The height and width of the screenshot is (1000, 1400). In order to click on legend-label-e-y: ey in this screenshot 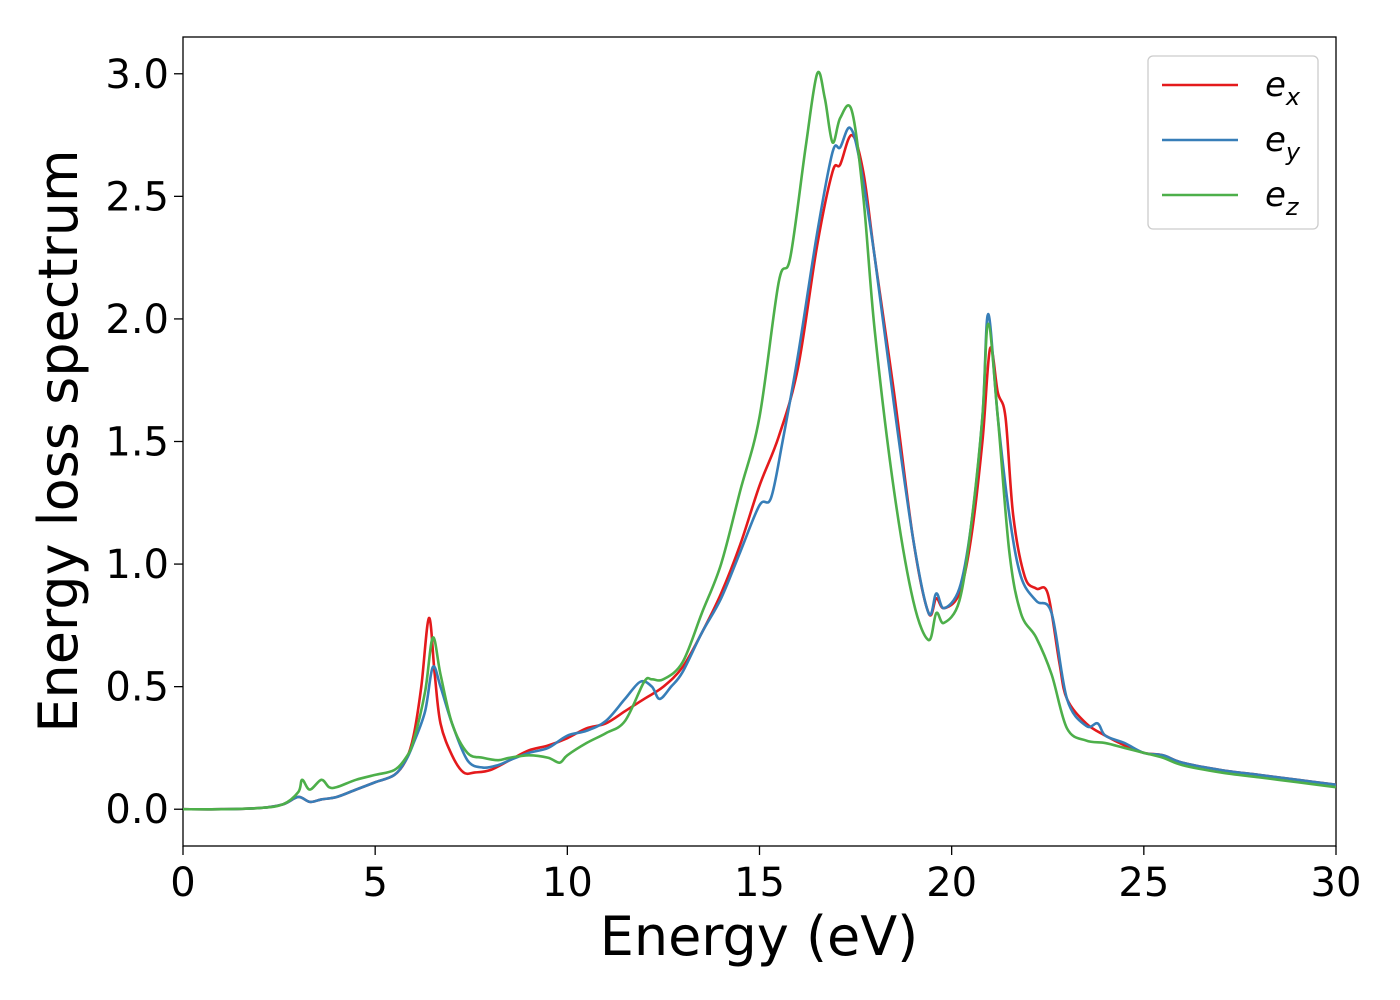, I will do `click(1283, 143)`.